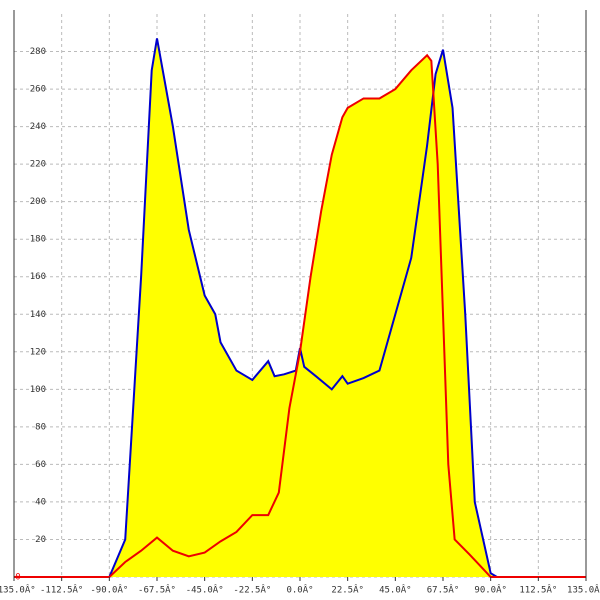 This screenshot has height=600, width=600. What do you see at coordinates (40, 540) in the screenshot?
I see `y-tick-label: 20` at bounding box center [40, 540].